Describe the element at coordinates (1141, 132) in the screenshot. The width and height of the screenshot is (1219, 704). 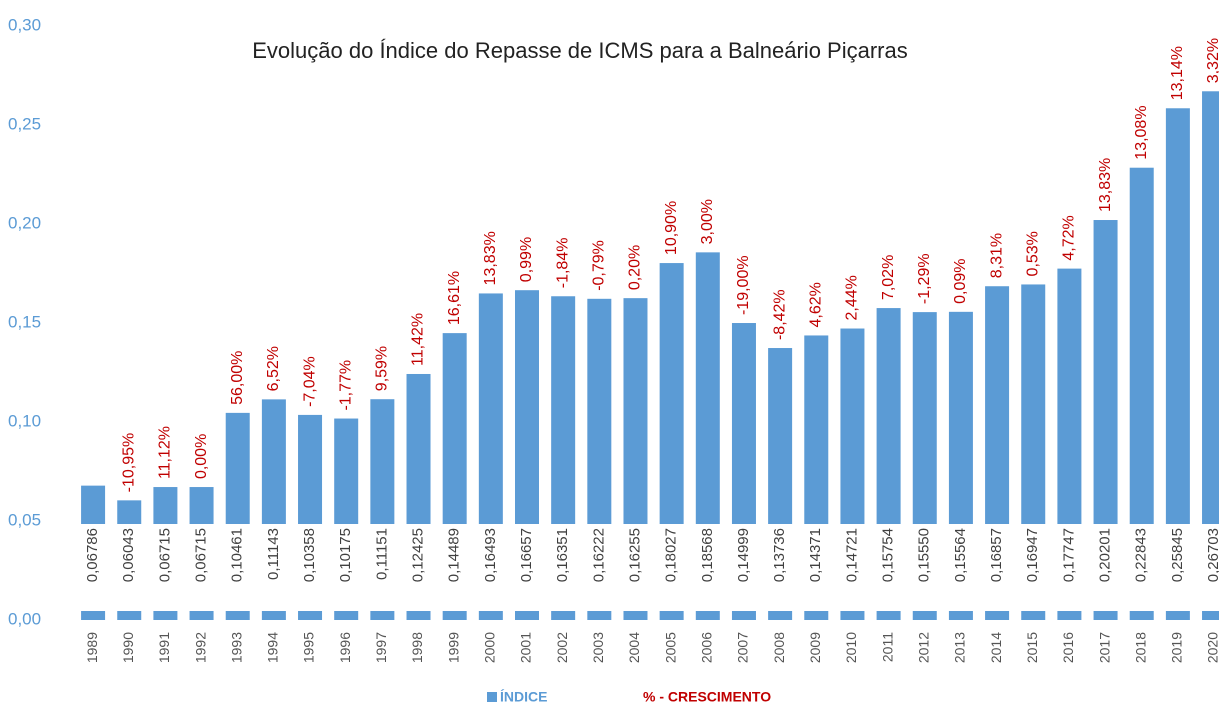
I see `growth-label: 13,08%` at that location.